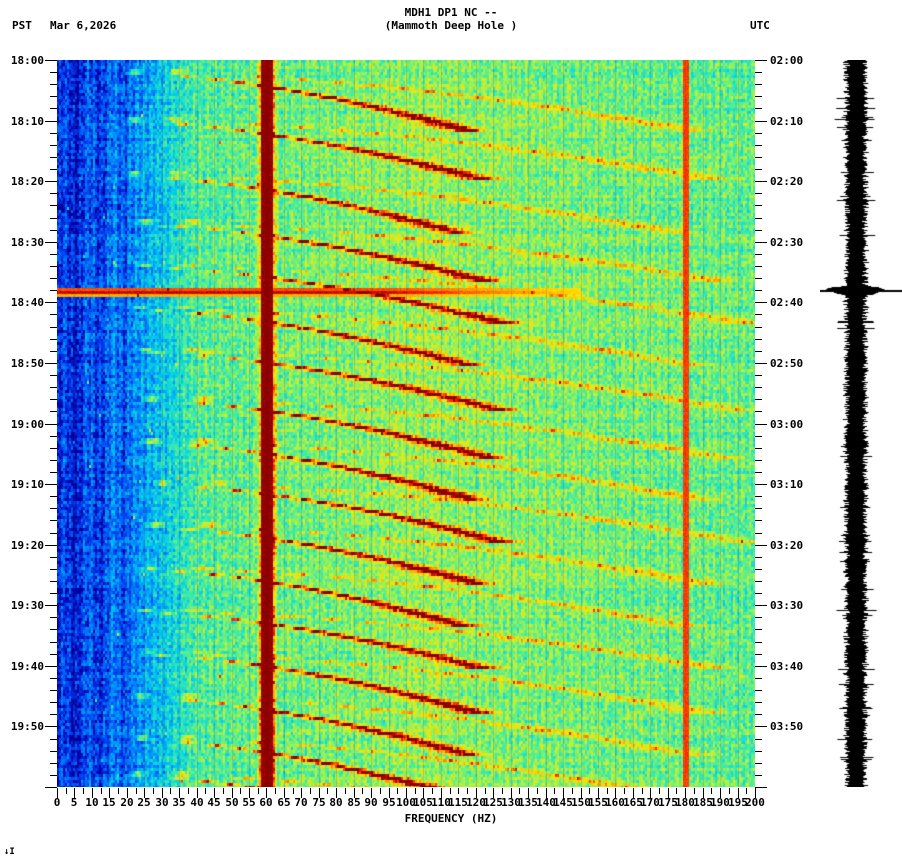  What do you see at coordinates (720, 802) in the screenshot?
I see `x-axis-label-190: 190` at bounding box center [720, 802].